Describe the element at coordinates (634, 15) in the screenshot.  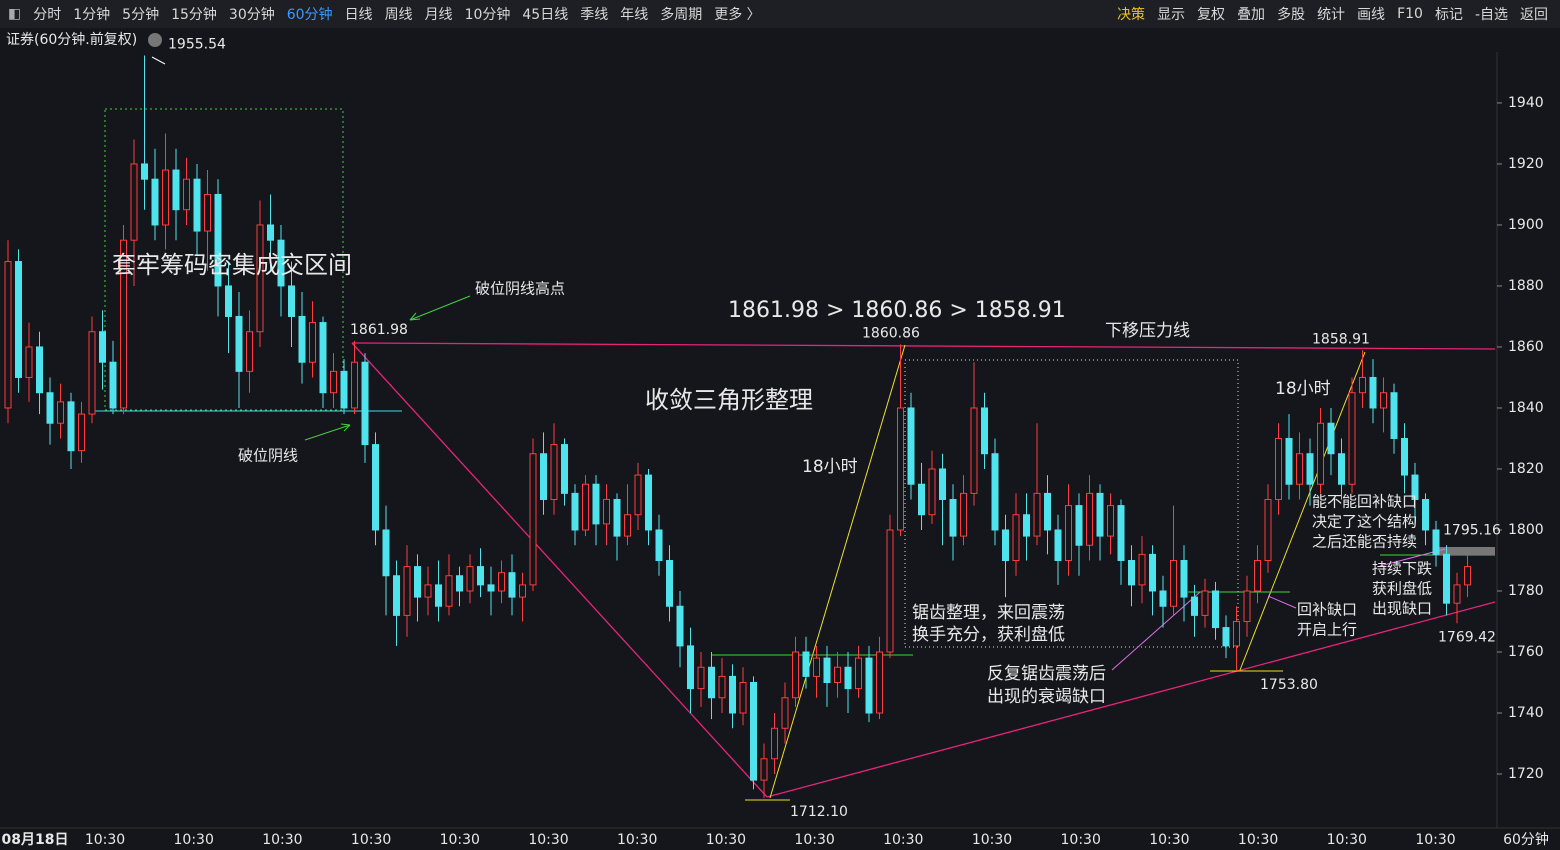
I see `period-tab: 年线` at that location.